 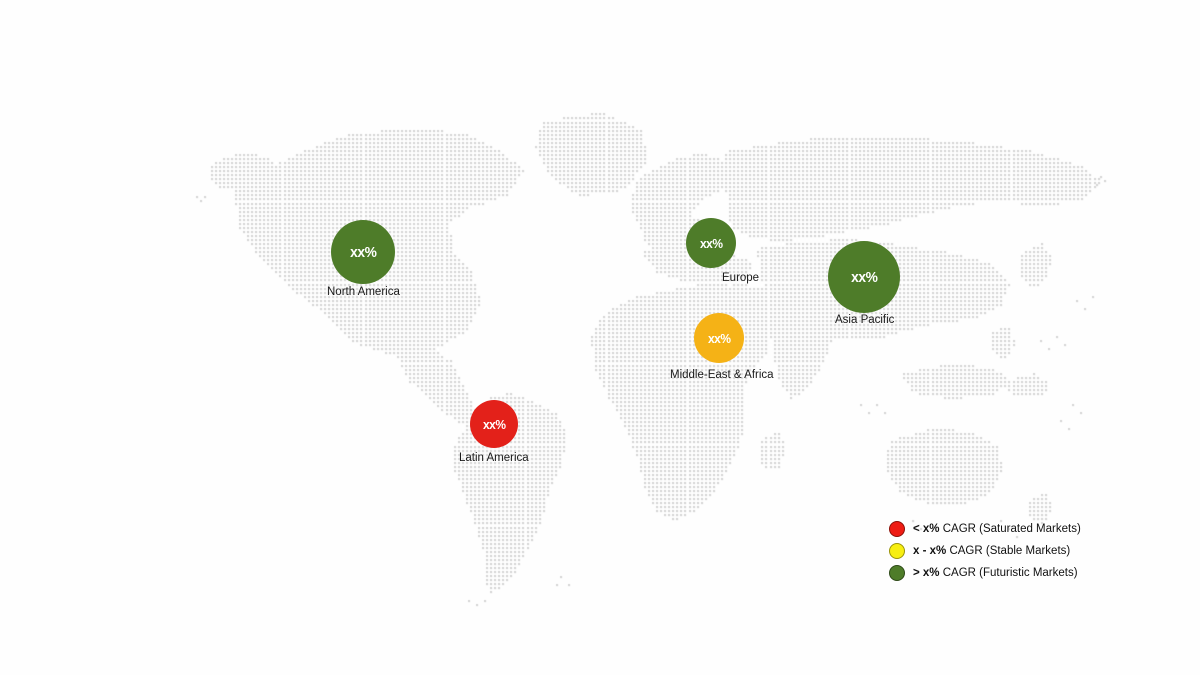 I want to click on legend-label-saturated: < x% CAGR (Saturated Markets), so click(x=997, y=529).